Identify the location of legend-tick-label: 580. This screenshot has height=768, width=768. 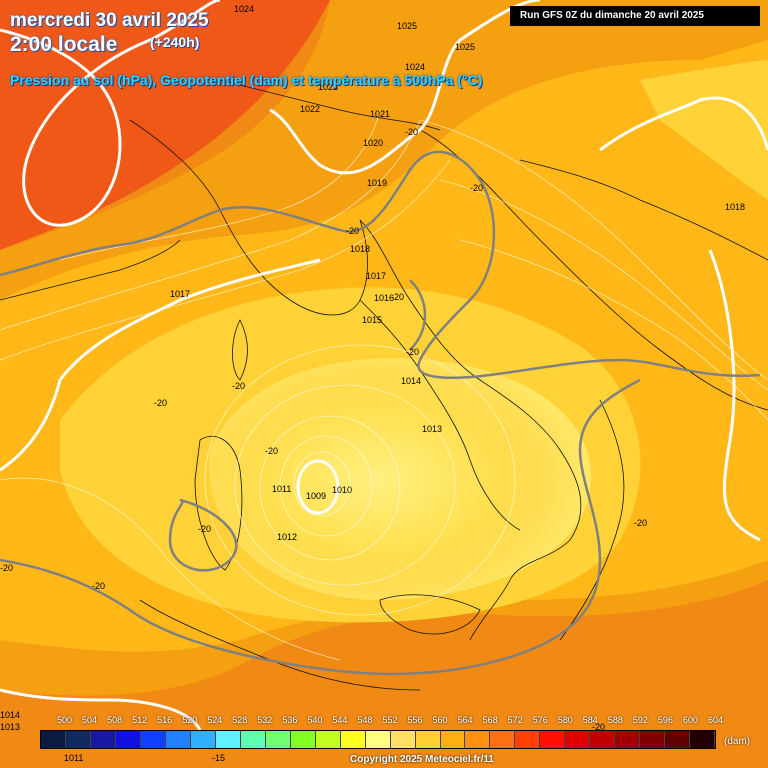
(565, 720).